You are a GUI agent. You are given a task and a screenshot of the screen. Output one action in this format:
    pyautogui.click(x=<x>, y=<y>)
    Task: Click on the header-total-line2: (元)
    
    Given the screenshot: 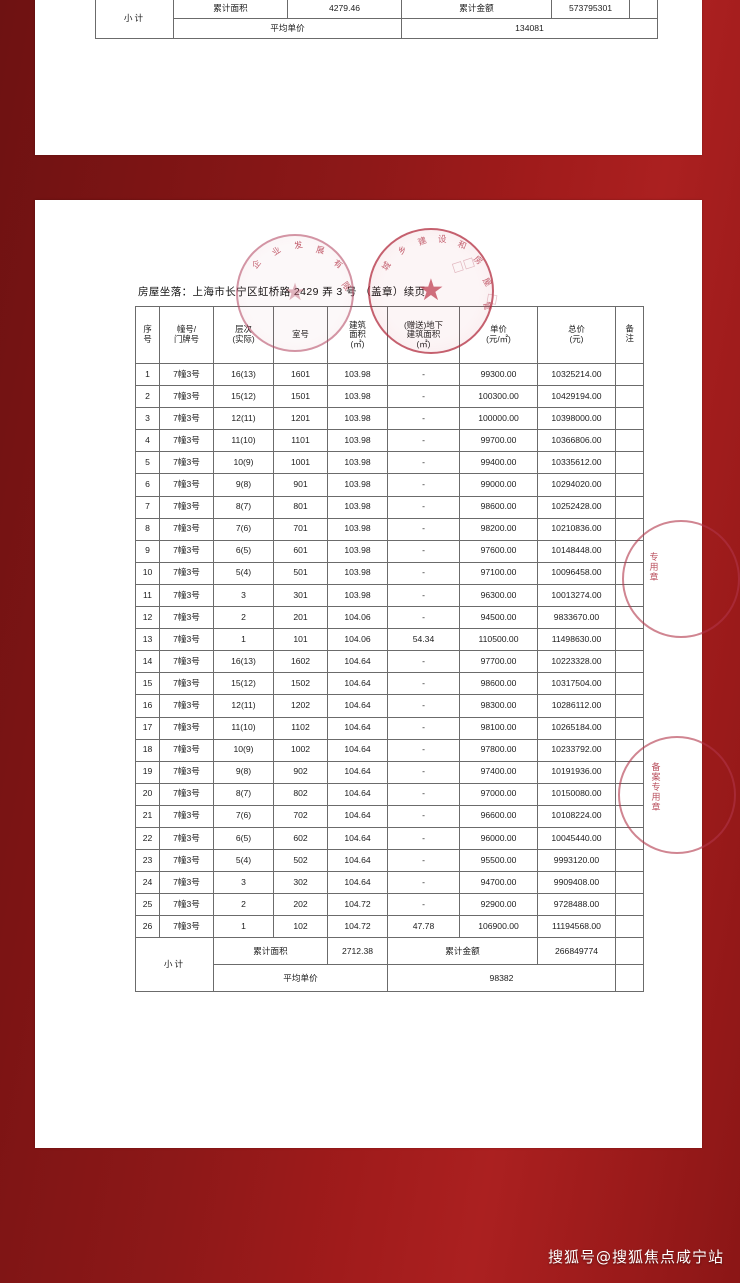 What is the action you would take?
    pyautogui.click(x=576, y=339)
    